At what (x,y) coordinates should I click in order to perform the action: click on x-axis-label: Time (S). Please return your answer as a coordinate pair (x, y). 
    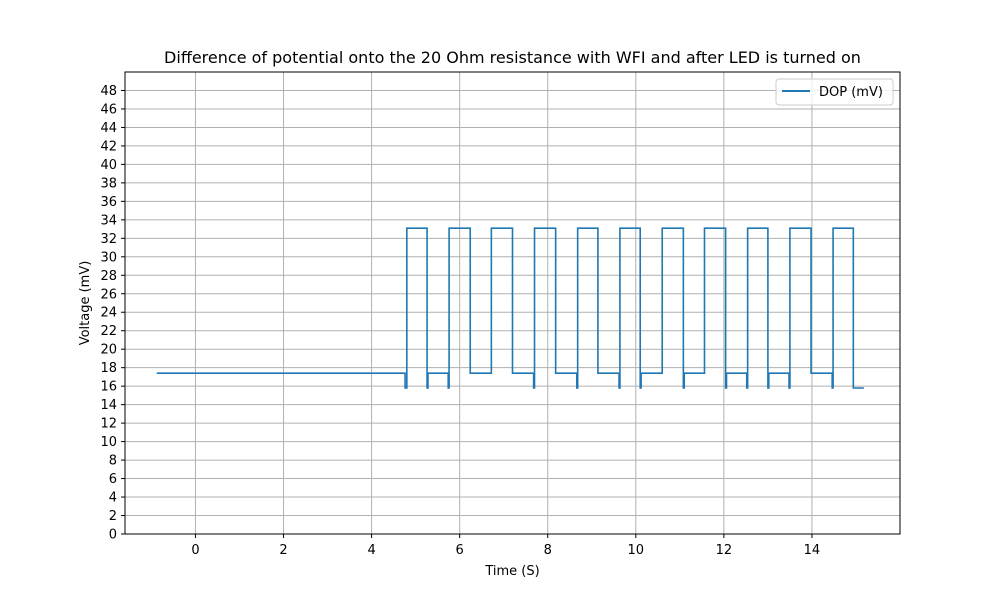
    Looking at the image, I should click on (511, 571).